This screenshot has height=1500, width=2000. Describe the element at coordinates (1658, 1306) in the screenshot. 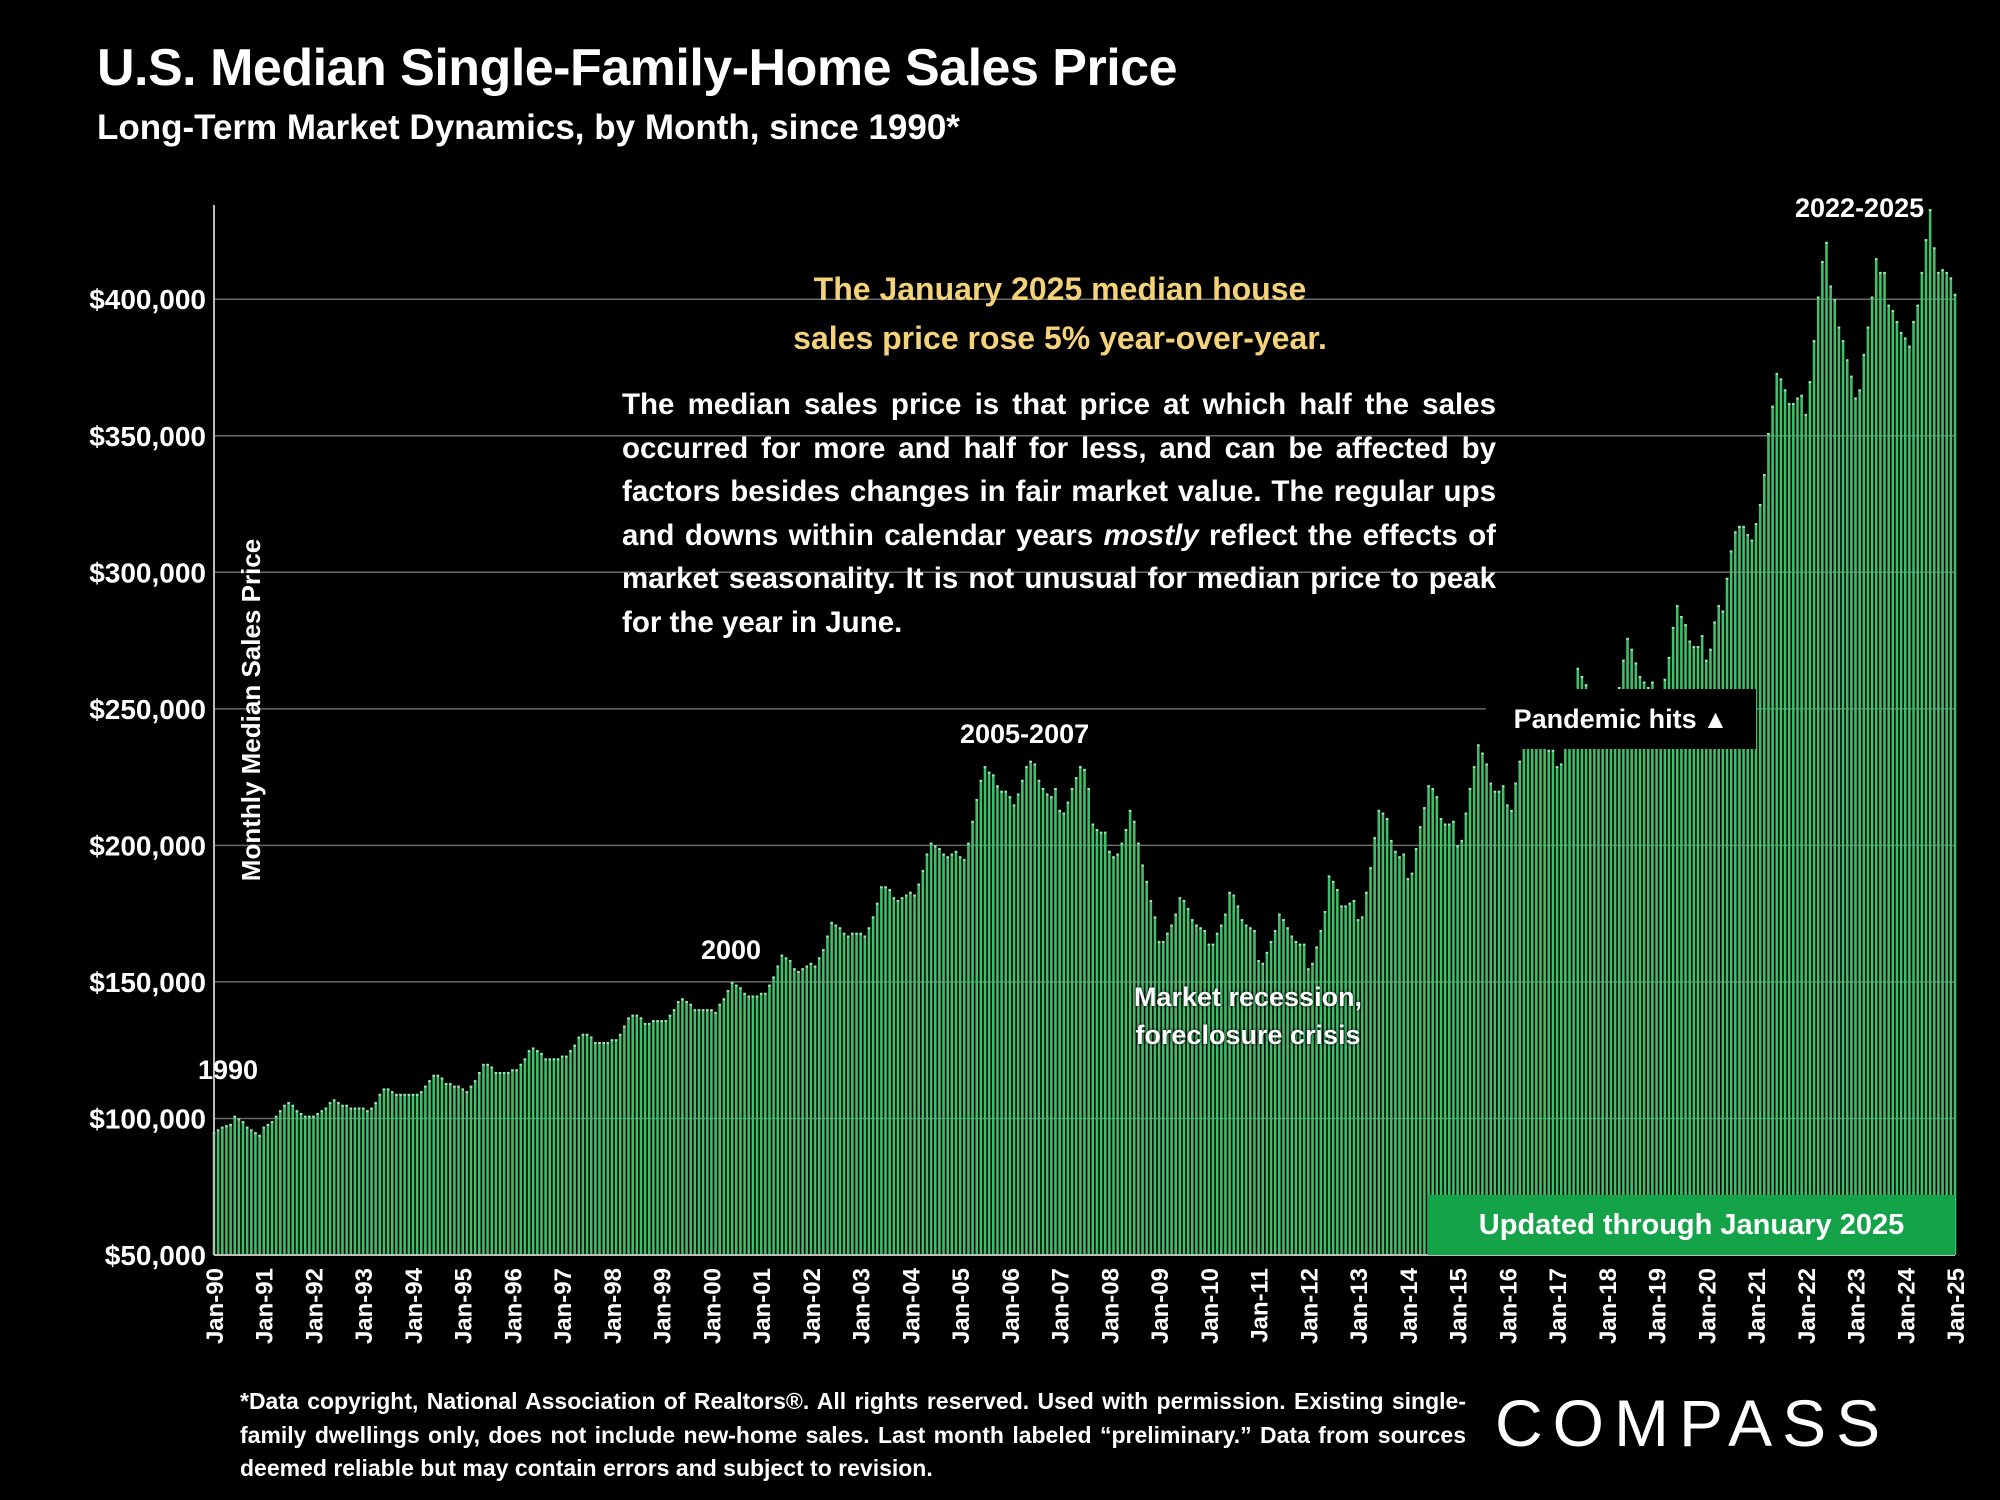

I see `x-tick-label: Jan-19` at that location.